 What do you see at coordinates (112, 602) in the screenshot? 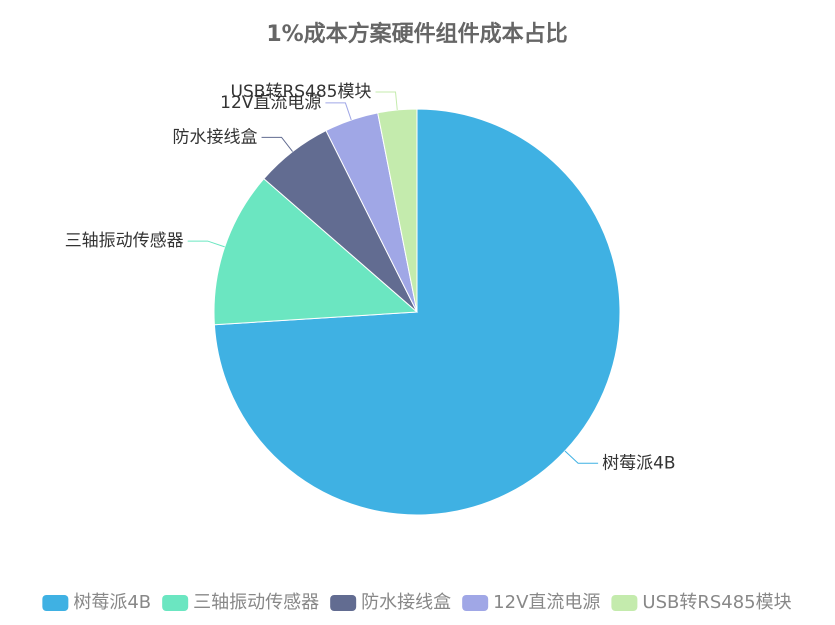
I see `legend-label: 树莓派4B` at bounding box center [112, 602].